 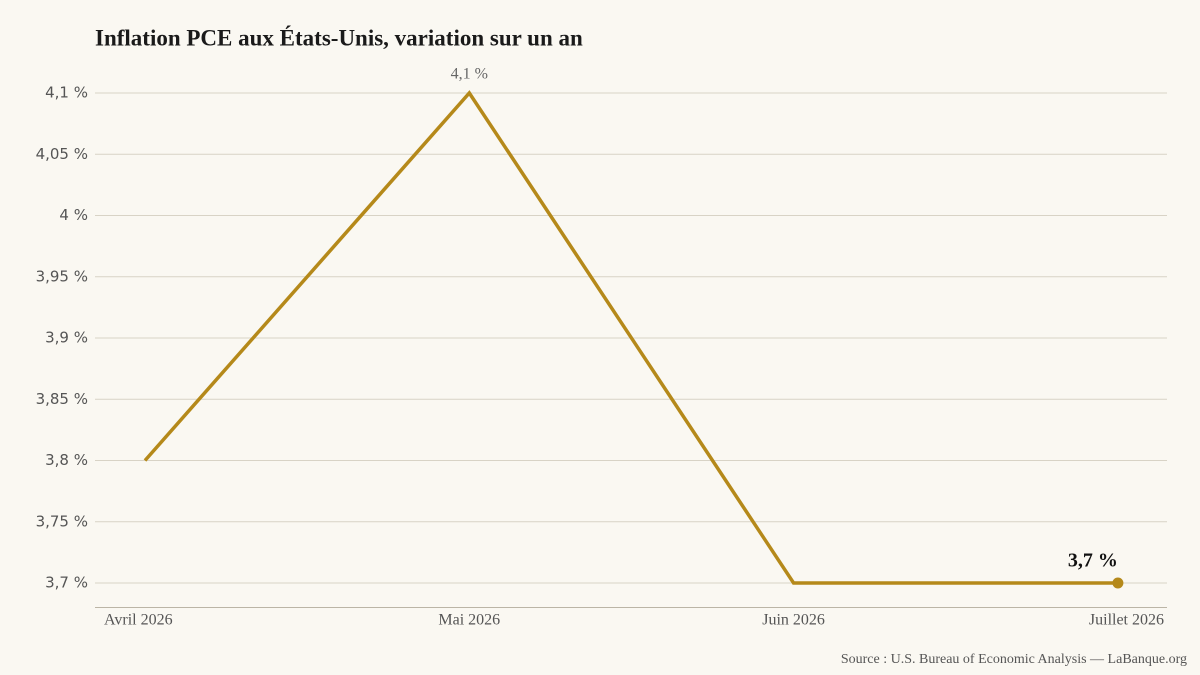 I want to click on y-tick-label: 3,9 %, so click(x=66, y=338).